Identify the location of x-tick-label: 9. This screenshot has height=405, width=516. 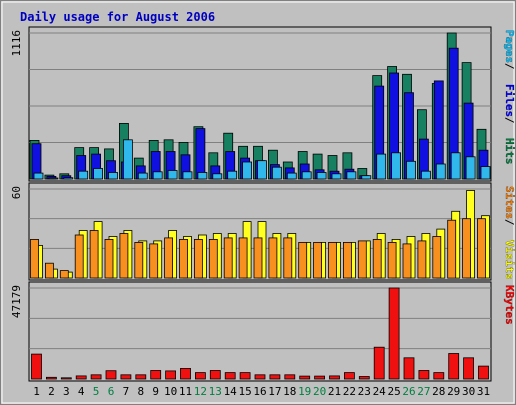
(155, 391).